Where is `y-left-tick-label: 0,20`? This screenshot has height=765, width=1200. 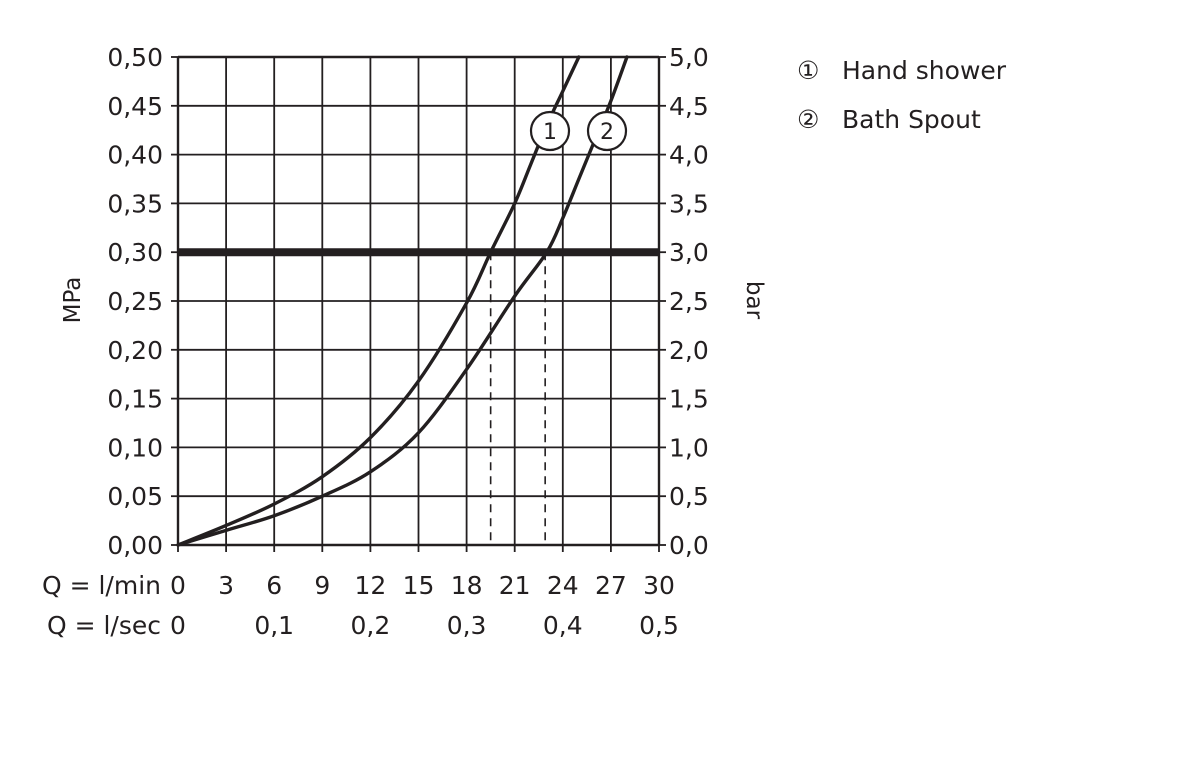
y-left-tick-label: 0,20 is located at coordinates (135, 350).